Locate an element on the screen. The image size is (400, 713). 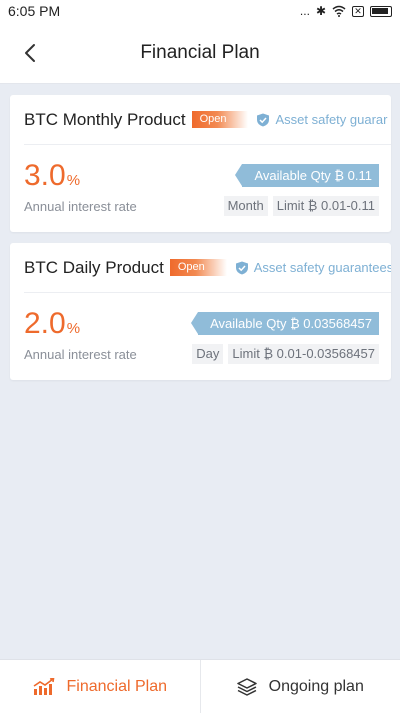
product-meta: Month Limit ₿ 0.01-0.11 is located at coordinates (301, 206).